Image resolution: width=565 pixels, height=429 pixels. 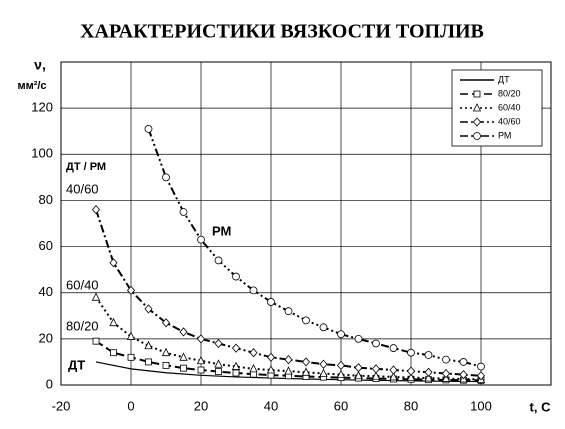 What do you see at coordinates (46, 199) in the screenshot?
I see `y-tick-label: 80` at bounding box center [46, 199].